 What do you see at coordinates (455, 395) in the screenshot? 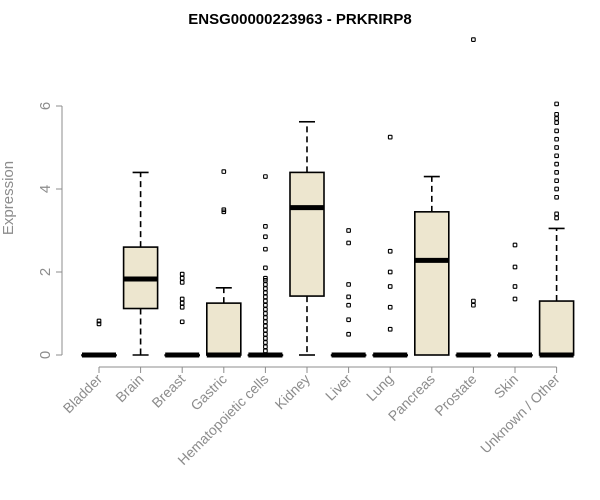
I see `x-tick-label: Prostate` at bounding box center [455, 395].